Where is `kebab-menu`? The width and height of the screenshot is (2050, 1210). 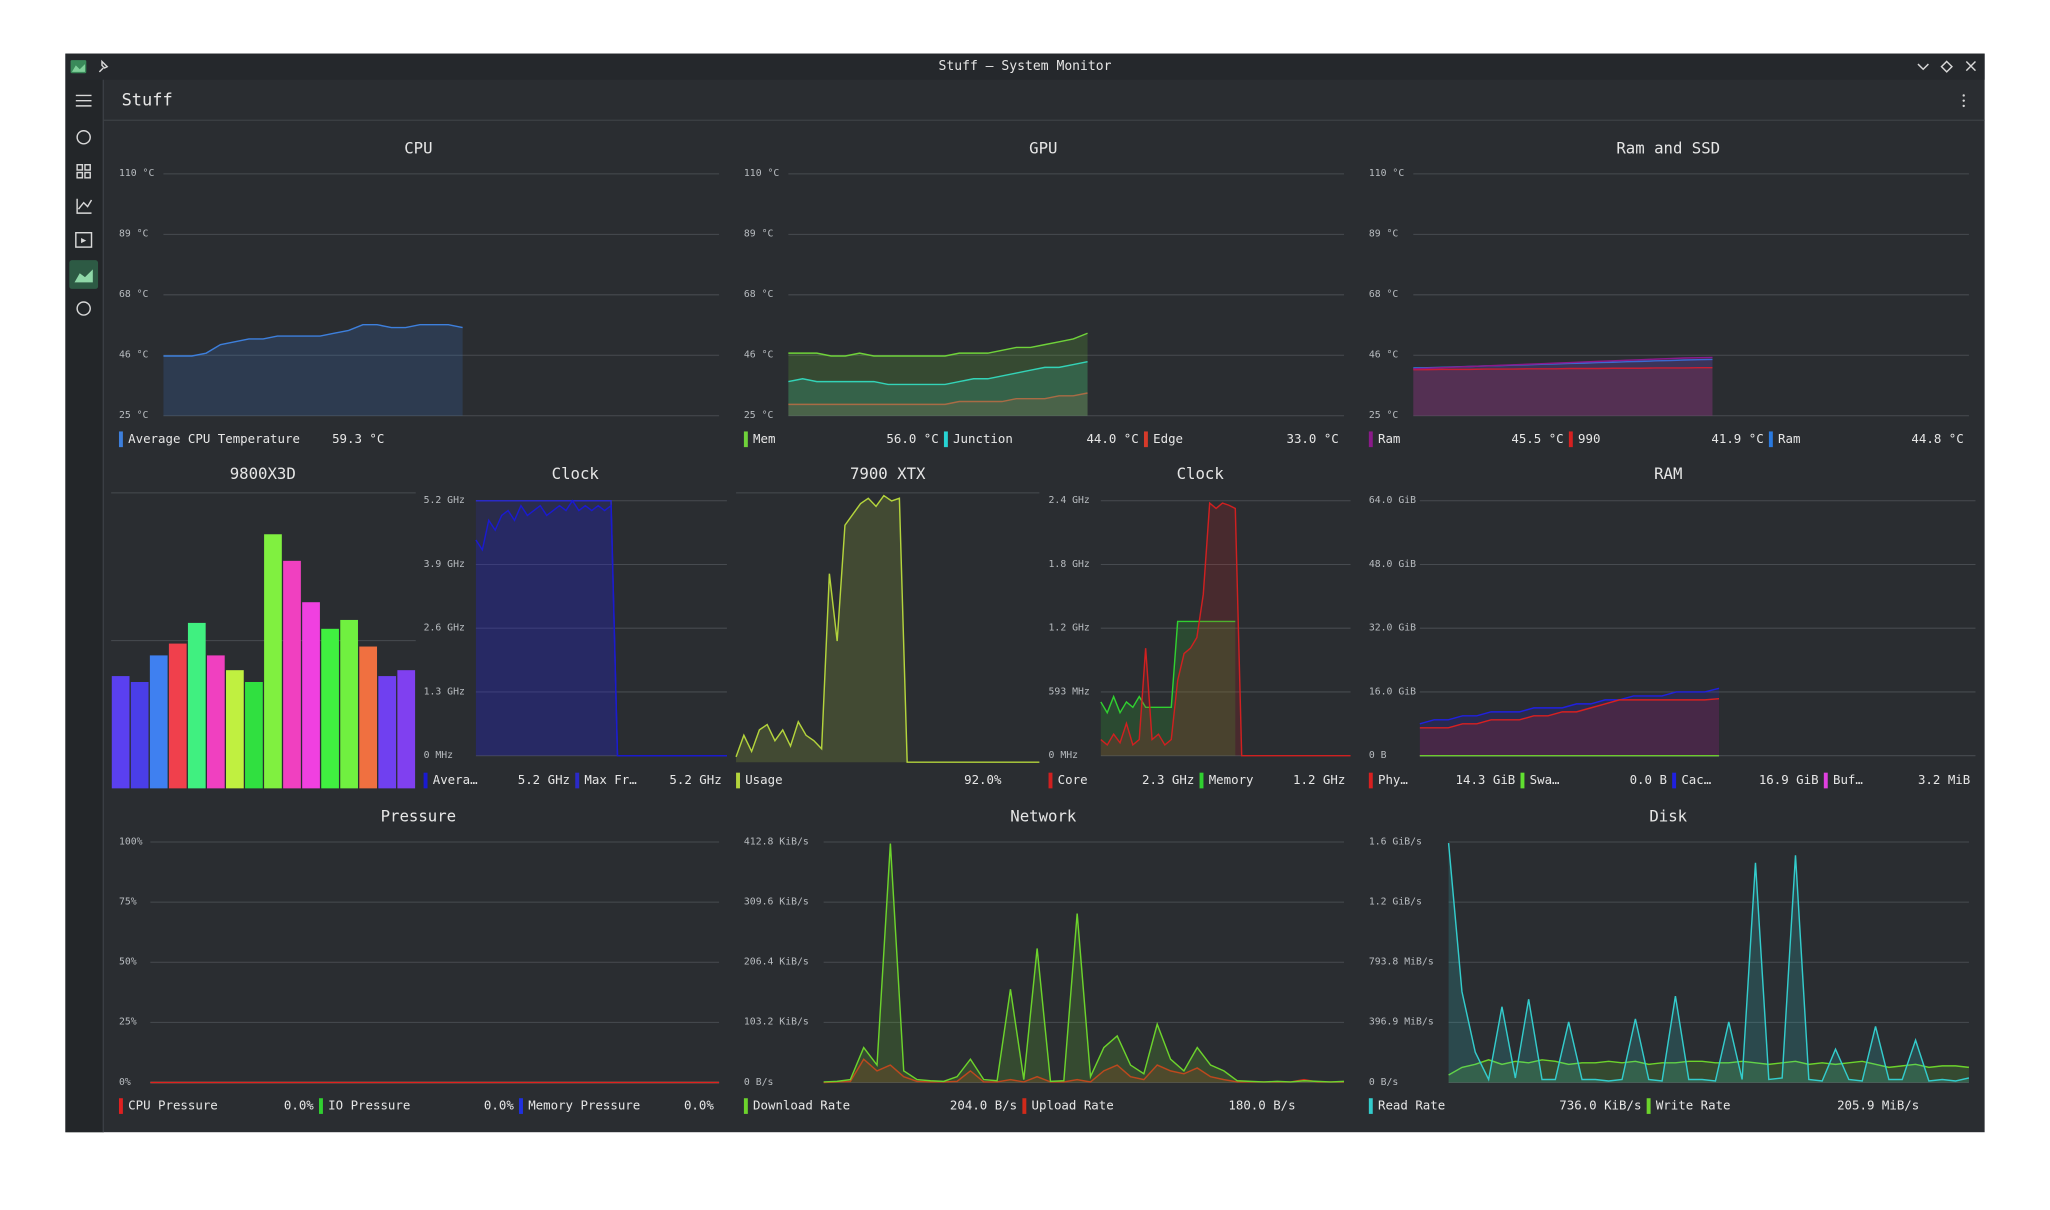
kebab-menu is located at coordinates (1963, 101).